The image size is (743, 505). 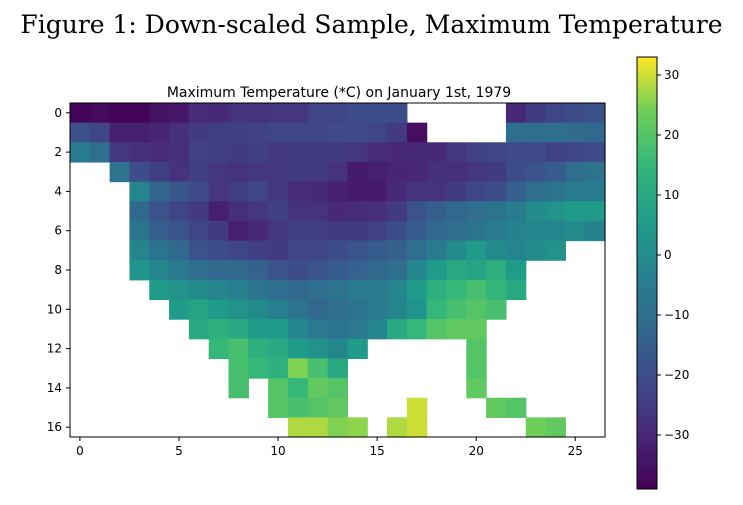 I want to click on y-tick-label: 16, so click(x=54, y=427).